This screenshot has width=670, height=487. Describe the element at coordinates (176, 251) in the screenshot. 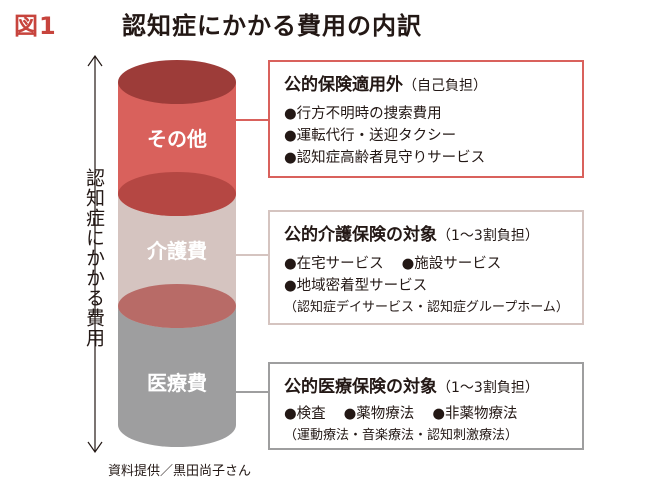

I see `segment-label-care: 介護費` at that location.